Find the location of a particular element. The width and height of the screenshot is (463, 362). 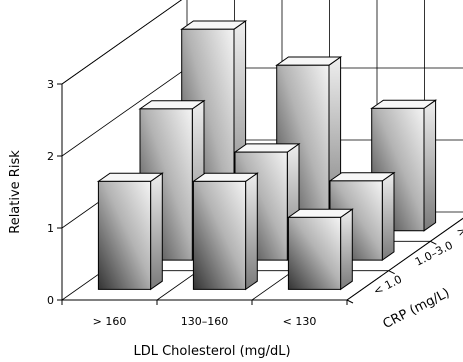

x-tick-label: > 160 is located at coordinates (110, 321).